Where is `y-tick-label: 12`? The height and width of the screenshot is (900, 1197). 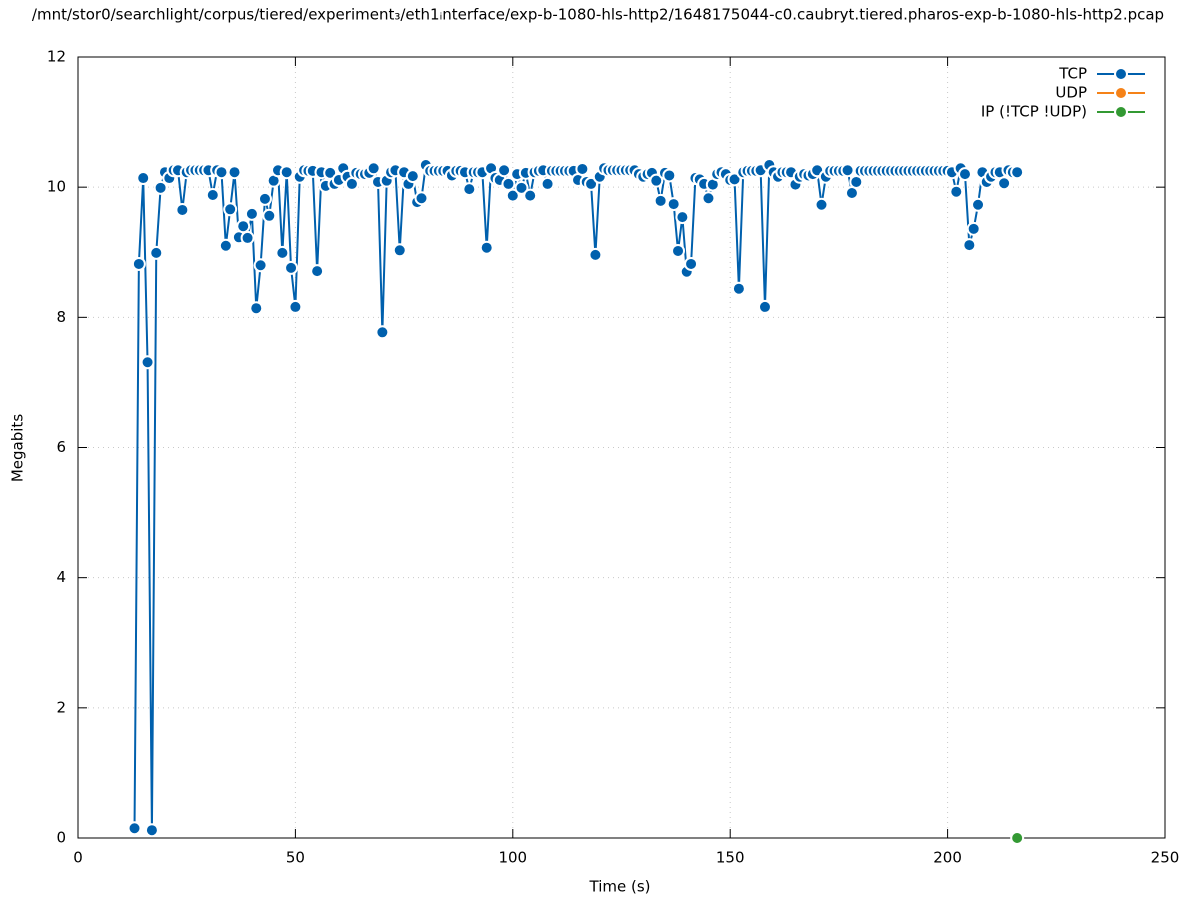 y-tick-label: 12 is located at coordinates (56, 57).